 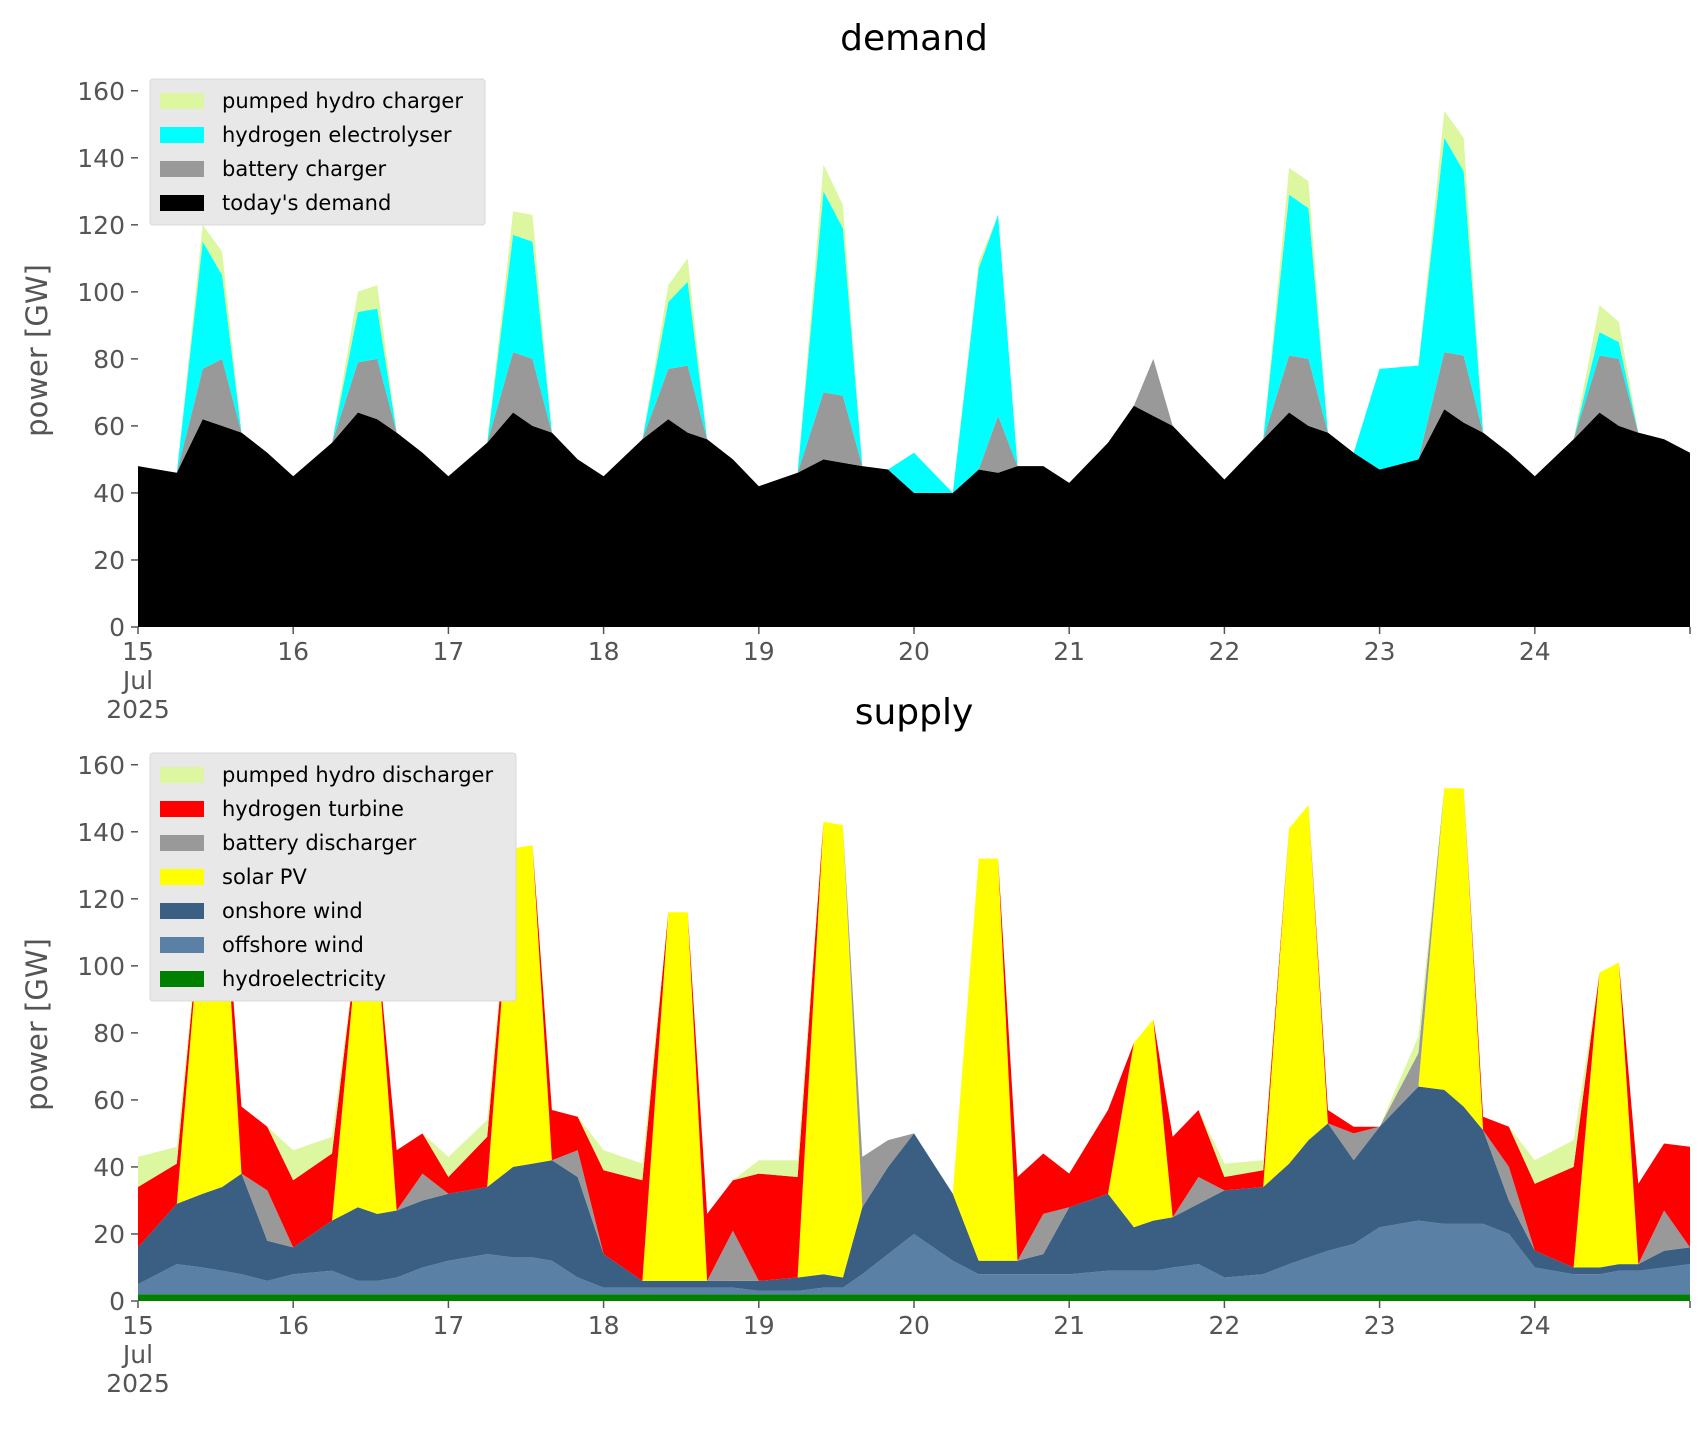 I want to click on area-battery-charger, so click(x=914, y=422).